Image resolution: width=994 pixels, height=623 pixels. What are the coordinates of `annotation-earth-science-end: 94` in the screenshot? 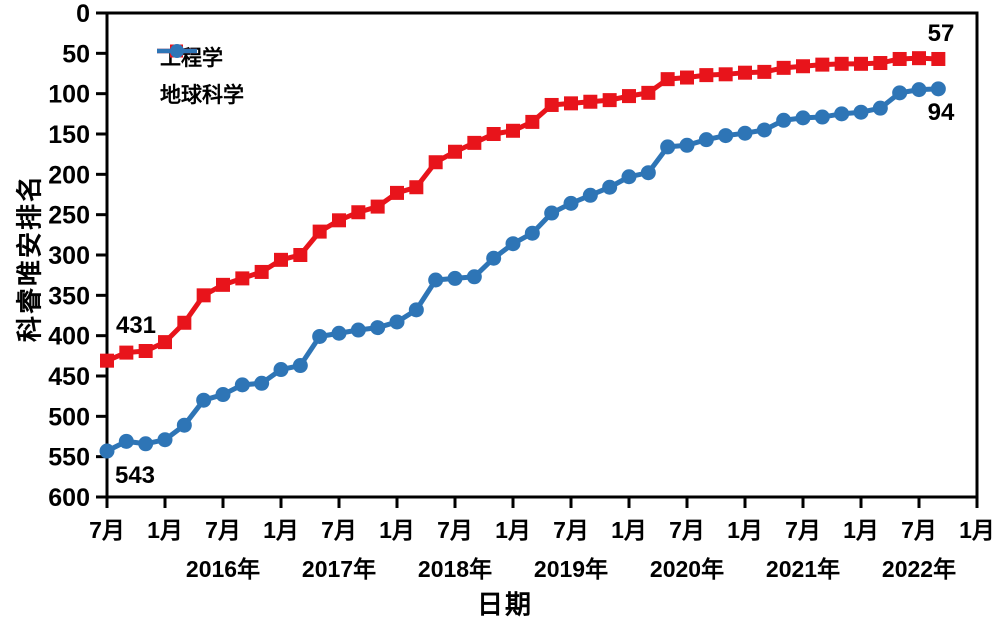 It's located at (941, 112).